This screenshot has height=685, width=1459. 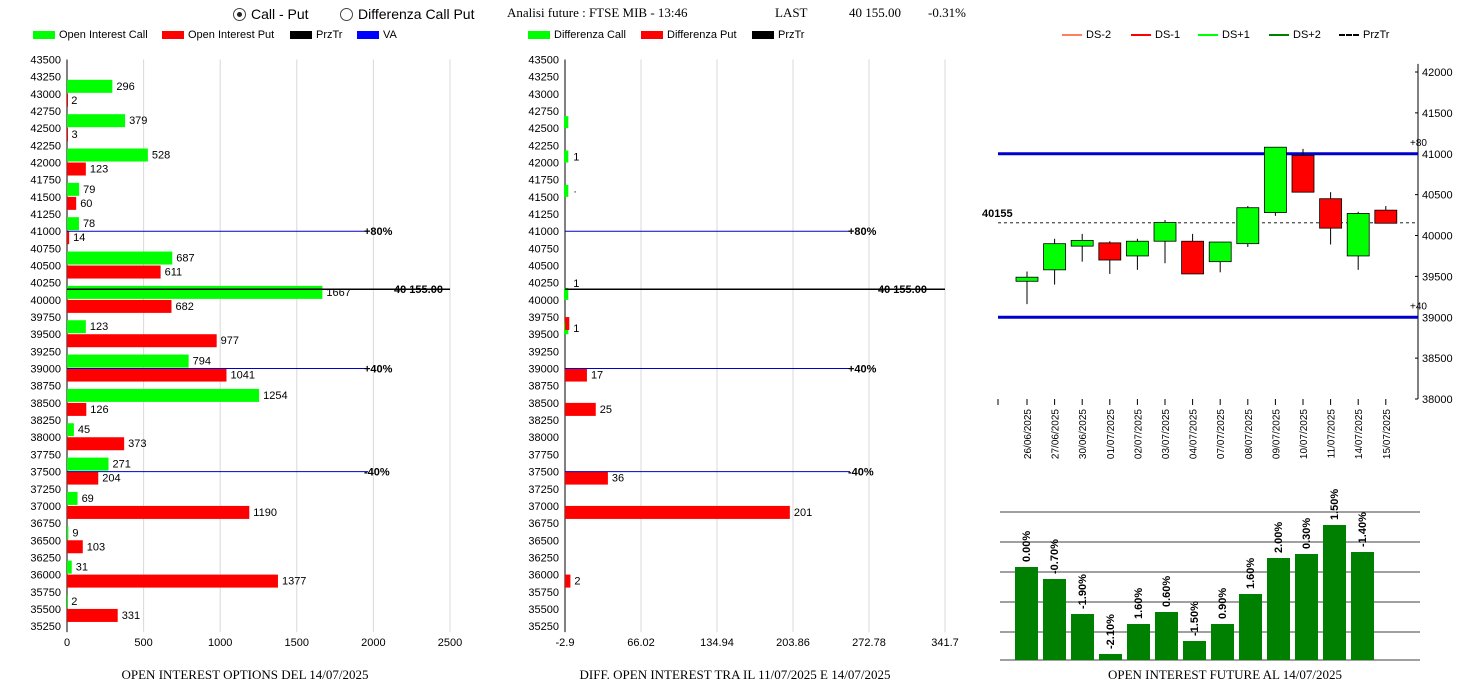 What do you see at coordinates (74, 135) in the screenshot?
I see `put-value-label: 3` at bounding box center [74, 135].